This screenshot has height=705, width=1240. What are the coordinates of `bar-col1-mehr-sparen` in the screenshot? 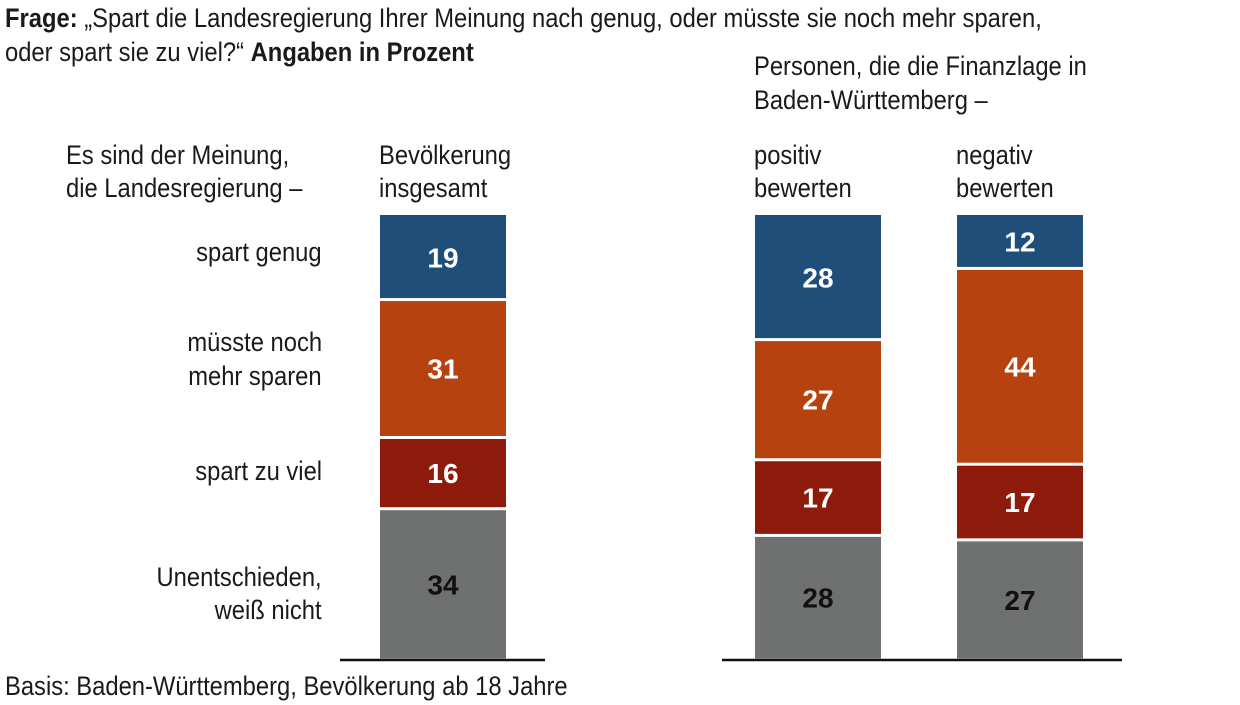 It's located at (818, 400).